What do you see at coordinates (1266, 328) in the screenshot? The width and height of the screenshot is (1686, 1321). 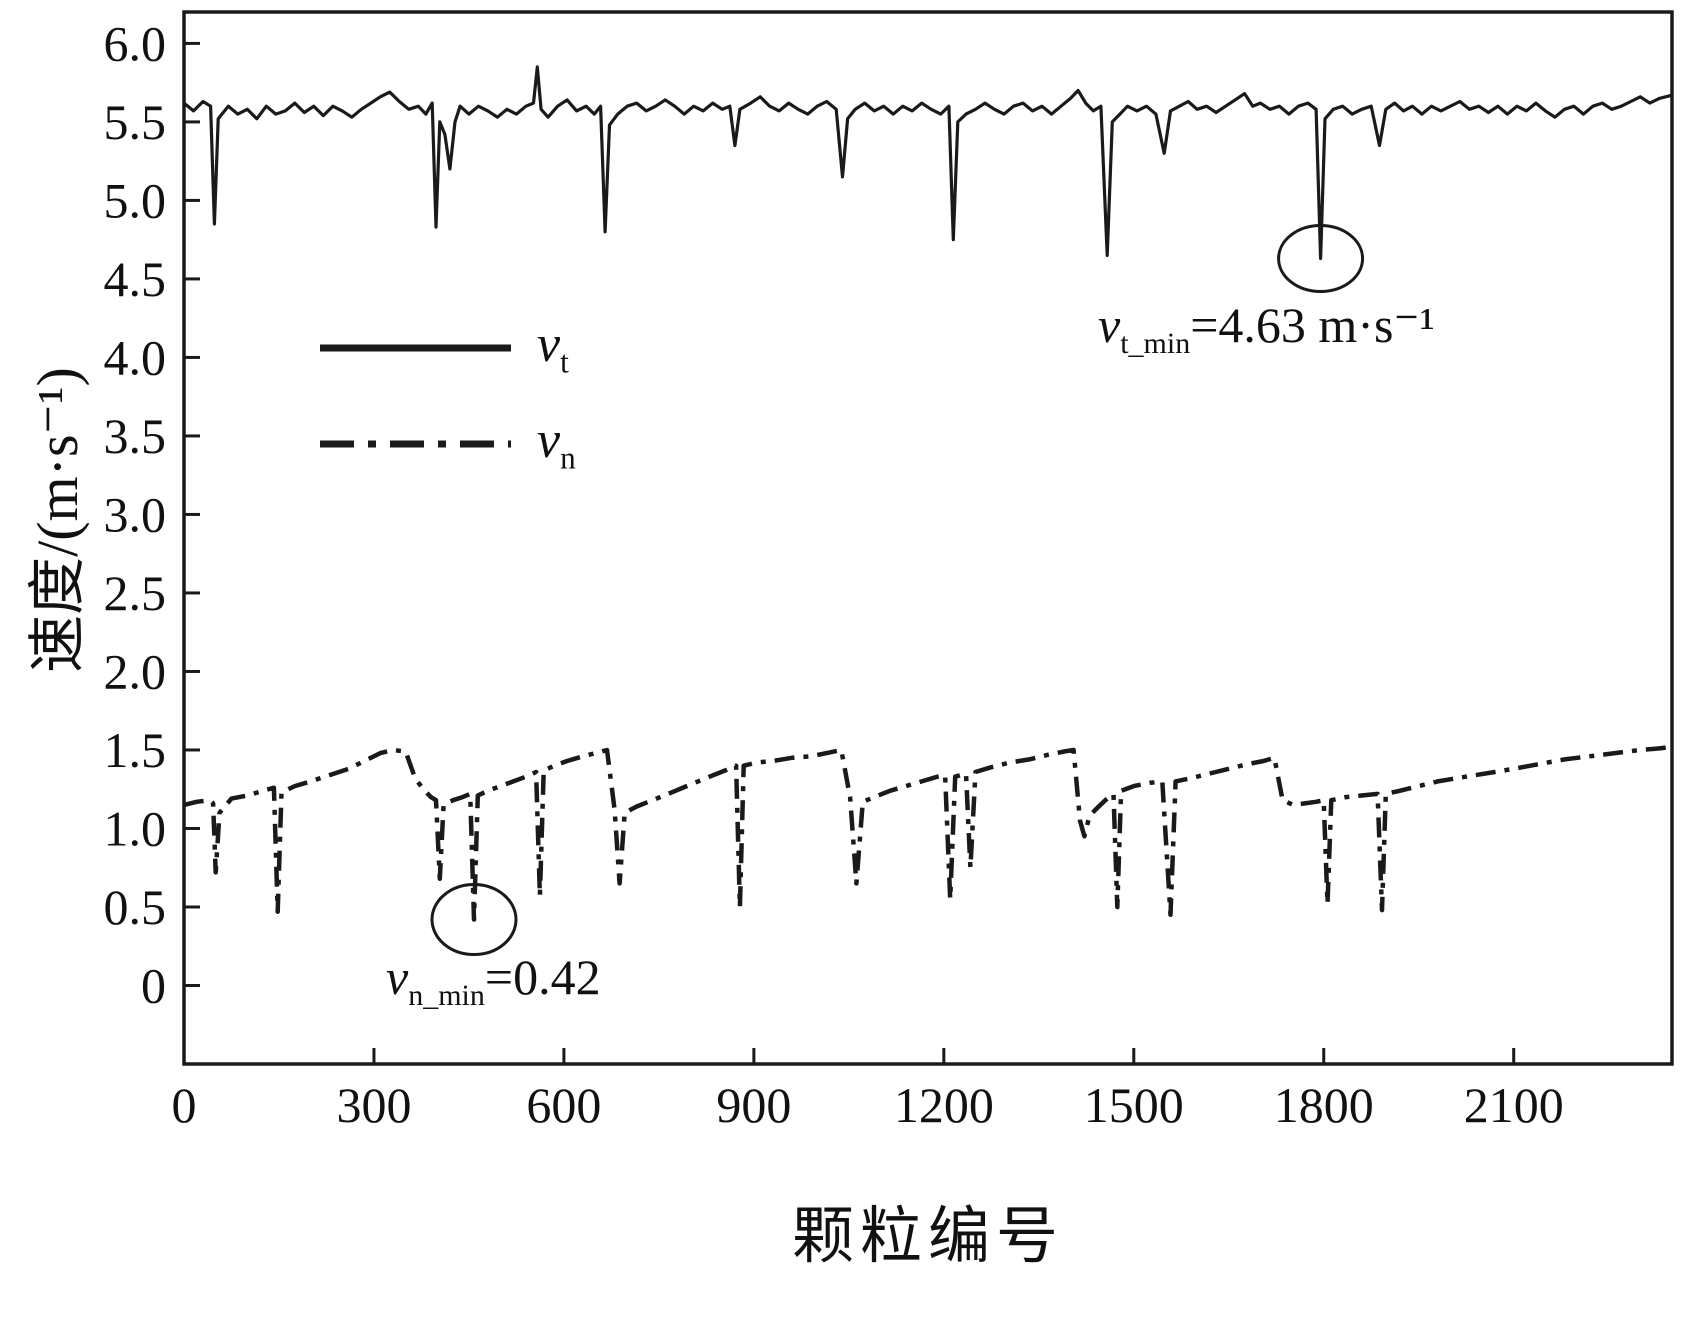 I see `annotation-vt-min: vt_min=4.63 m·s⁻¹` at bounding box center [1266, 328].